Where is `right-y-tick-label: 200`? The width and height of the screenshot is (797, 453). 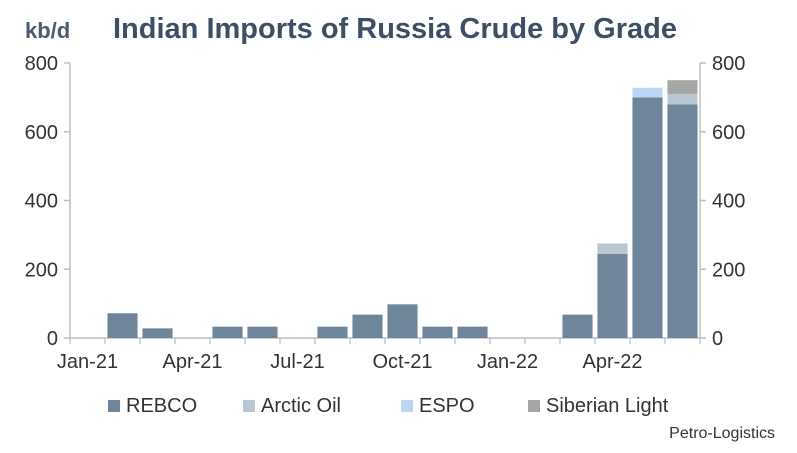
right-y-tick-label: 200 is located at coordinates (728, 270).